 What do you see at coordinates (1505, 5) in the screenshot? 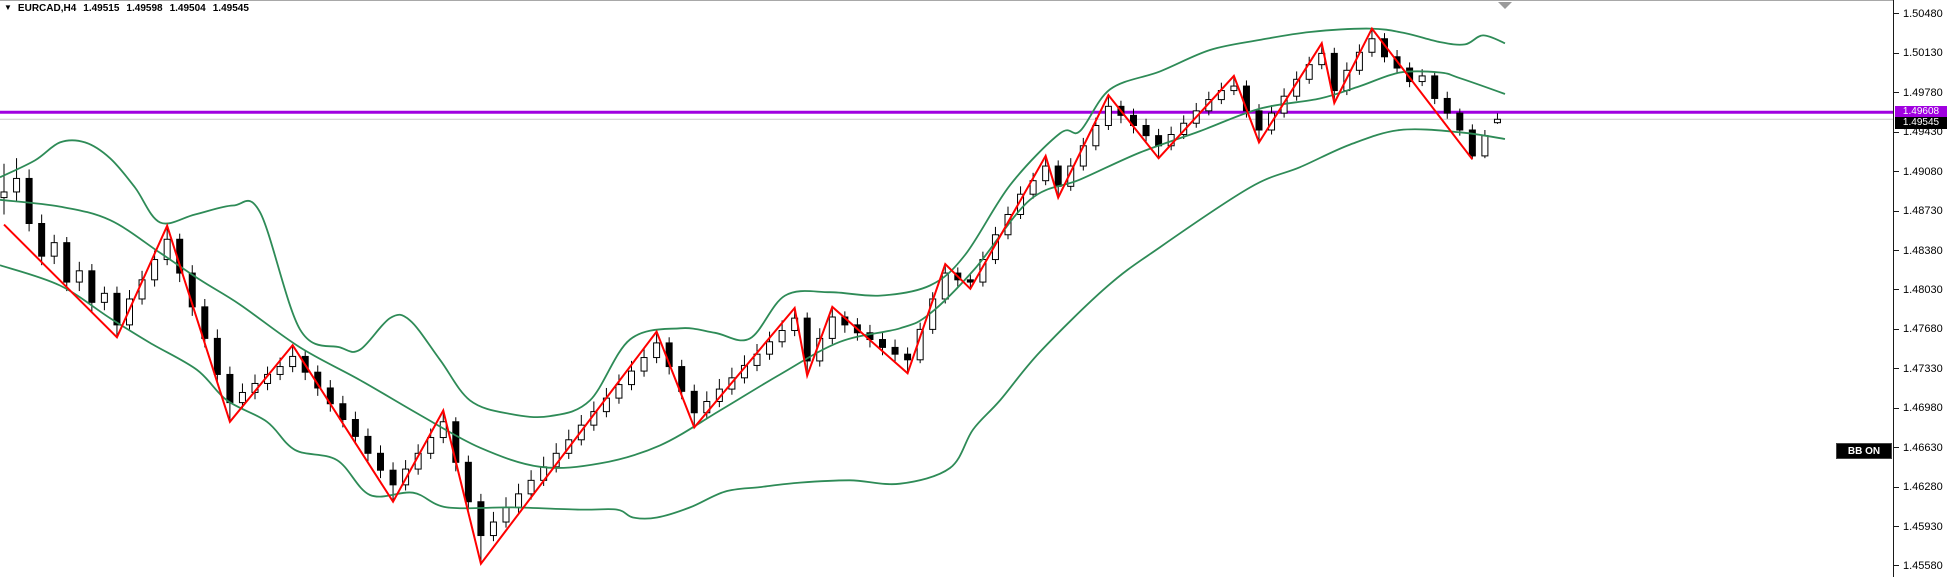
I see `chart-shift-marker-icon` at bounding box center [1505, 5].